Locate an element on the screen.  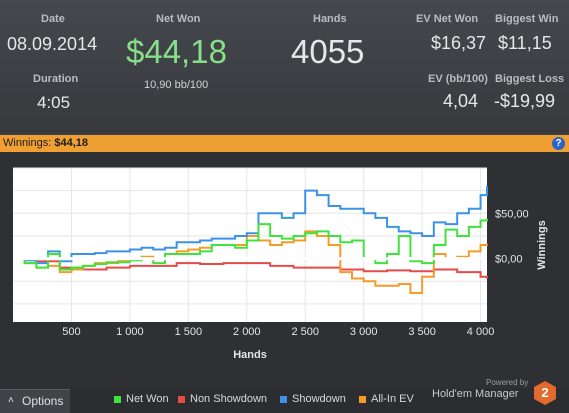
biggest-win-value: $11,15 is located at coordinates (525, 43).